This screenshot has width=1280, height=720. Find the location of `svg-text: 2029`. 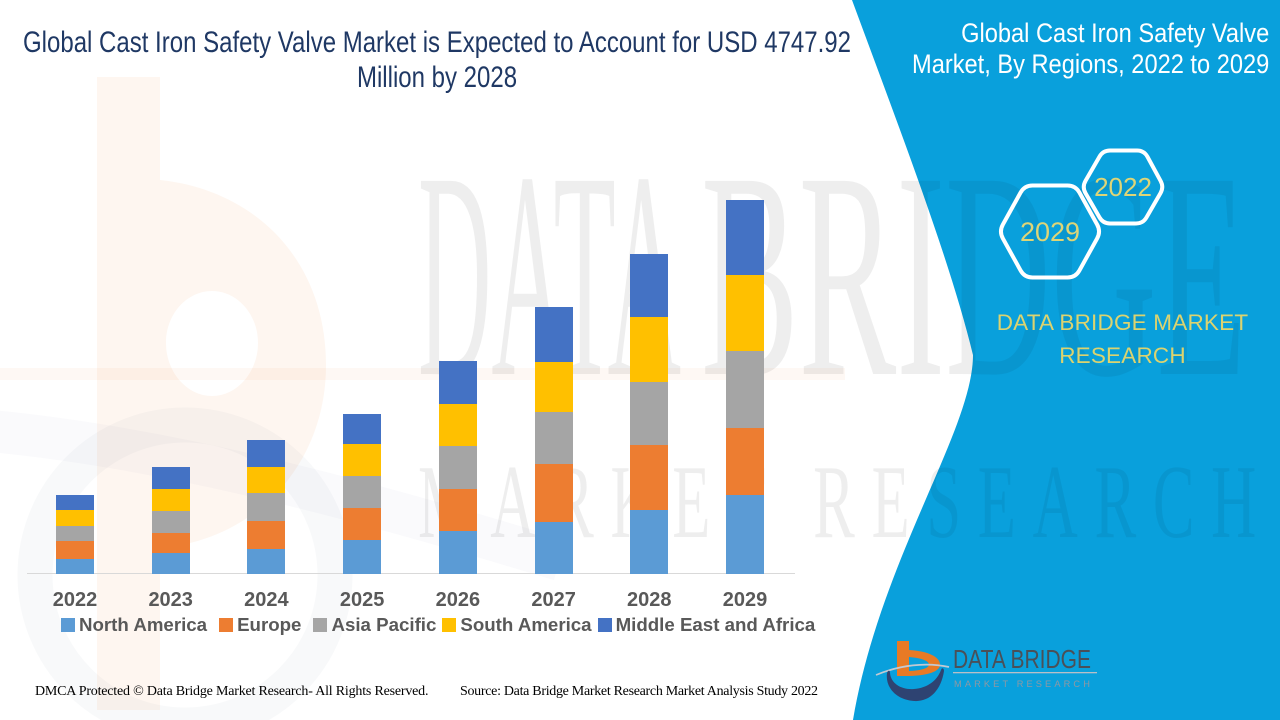

svg-text: 2029 is located at coordinates (1050, 232).